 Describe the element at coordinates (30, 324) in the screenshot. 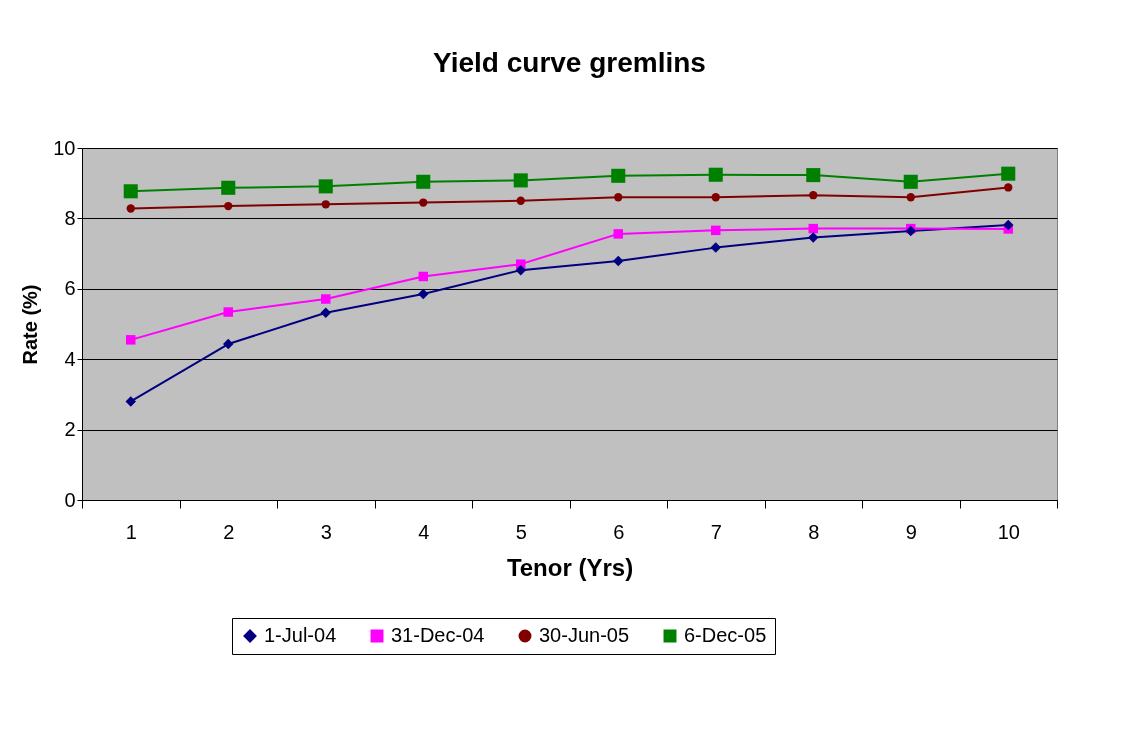

I see `y-axis-title: Rate (%)` at that location.